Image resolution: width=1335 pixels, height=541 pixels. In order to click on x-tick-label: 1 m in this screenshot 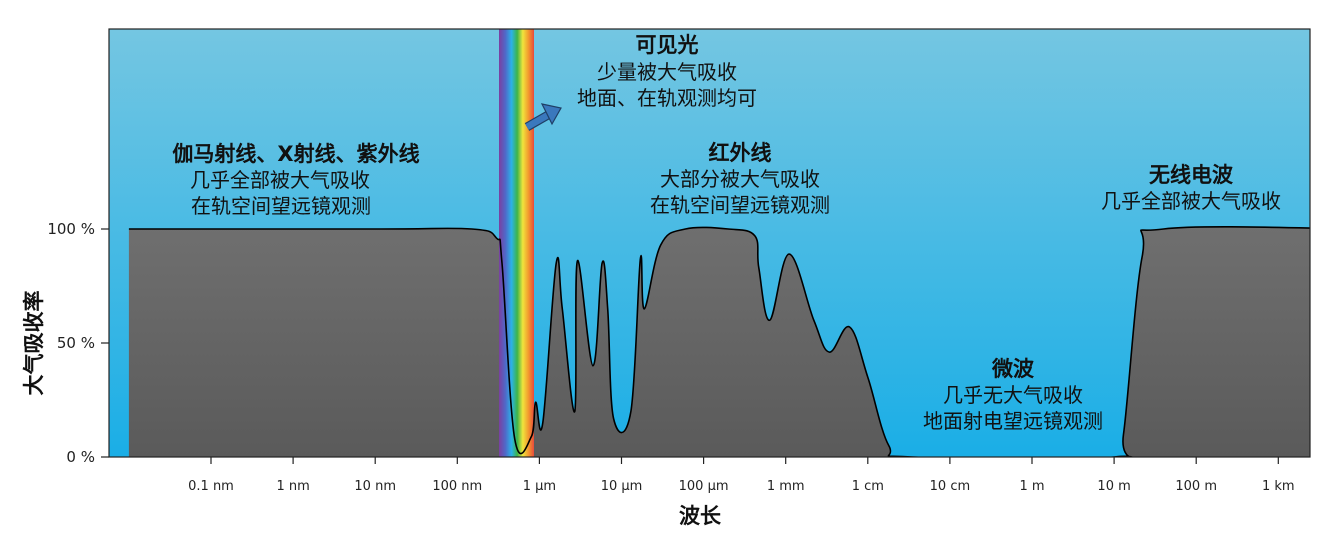, I will do `click(1031, 486)`.